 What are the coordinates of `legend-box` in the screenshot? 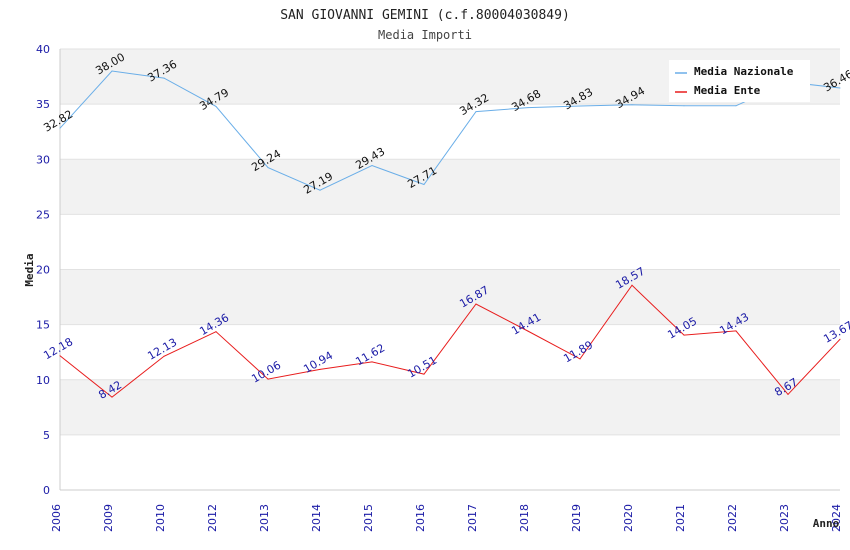 It's located at (739, 81).